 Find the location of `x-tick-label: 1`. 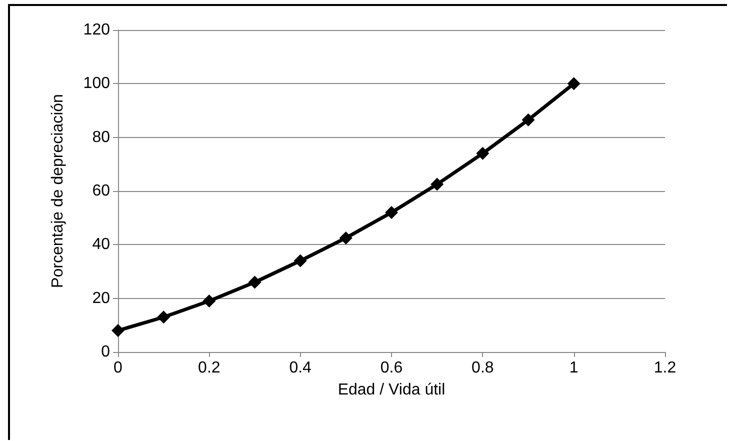

x-tick-label: 1 is located at coordinates (573, 368).